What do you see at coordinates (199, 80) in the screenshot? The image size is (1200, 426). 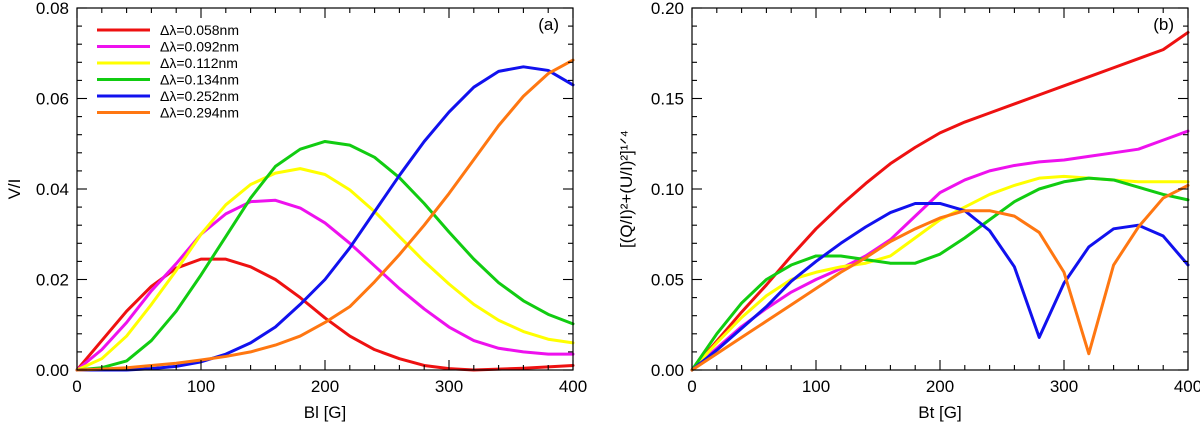 I see `legend-label-4: Δλ=0.134nm` at bounding box center [199, 80].